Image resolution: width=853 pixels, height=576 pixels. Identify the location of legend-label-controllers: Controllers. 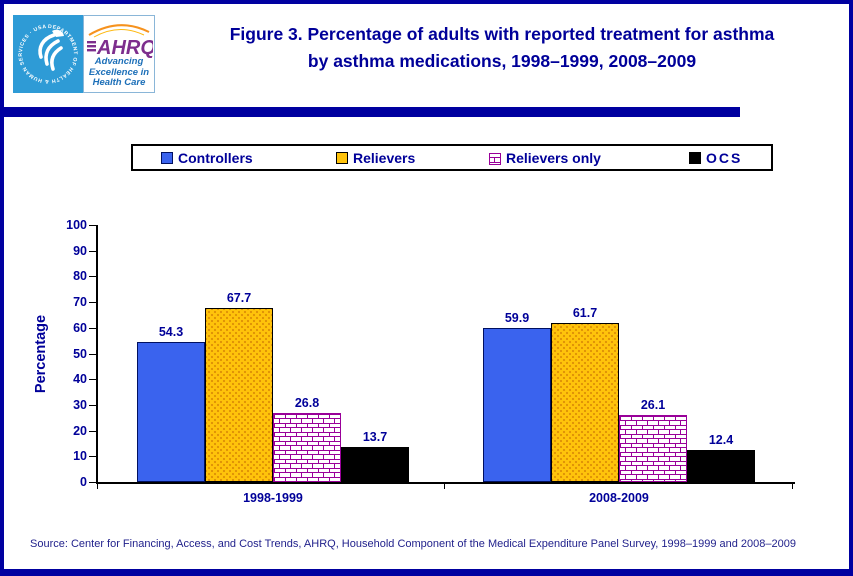
(215, 157).